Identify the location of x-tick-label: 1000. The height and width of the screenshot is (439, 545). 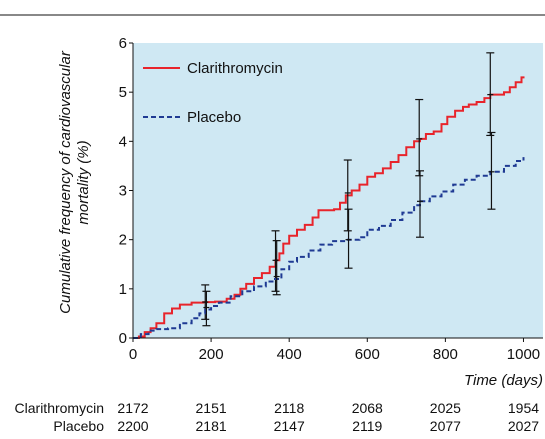
(523, 354).